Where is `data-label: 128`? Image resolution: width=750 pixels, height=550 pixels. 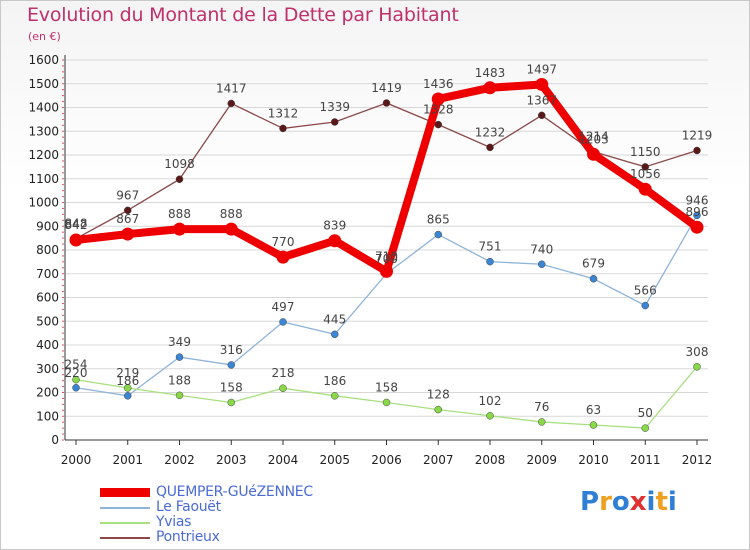
data-label: 128 is located at coordinates (438, 395).